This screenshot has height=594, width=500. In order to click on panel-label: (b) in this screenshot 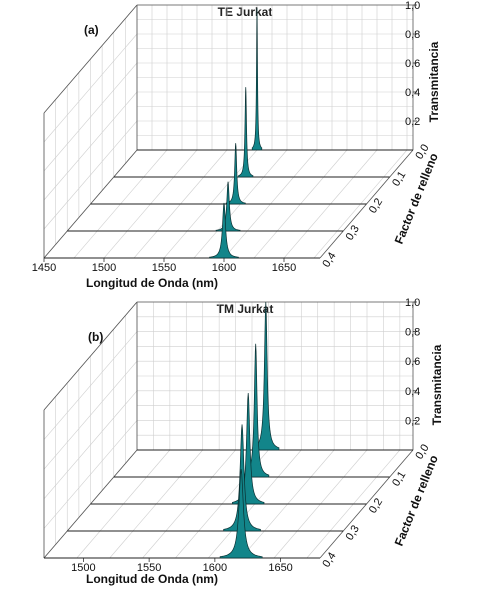, I will do `click(95, 337)`.